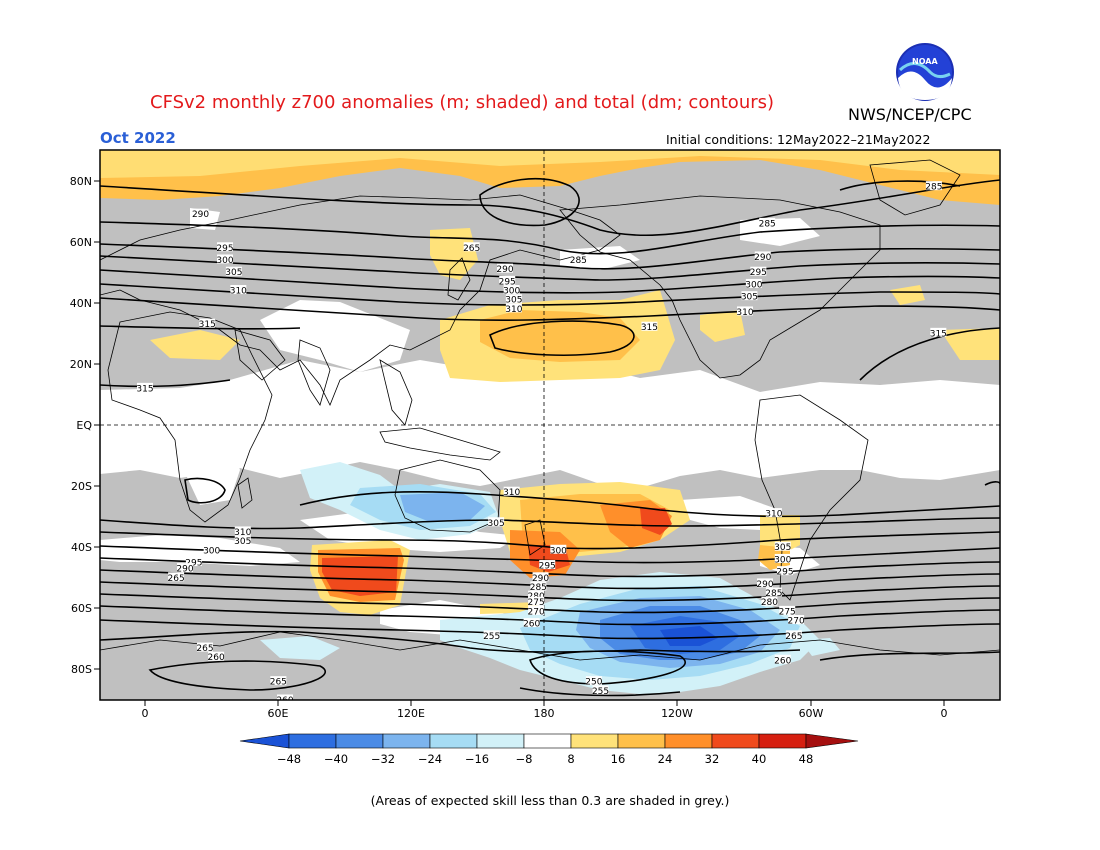 This screenshot has width=1100, height=850. I want to click on colorbar-label: −8, so click(524, 759).